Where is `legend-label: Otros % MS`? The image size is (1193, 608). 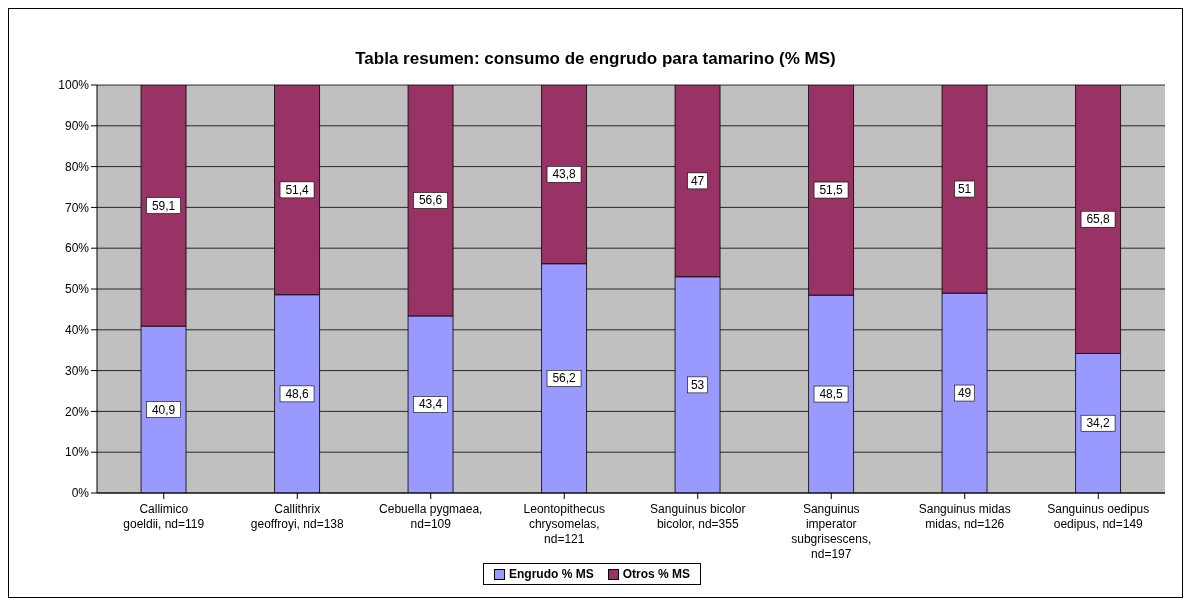 legend-label: Otros % MS is located at coordinates (655, 574).